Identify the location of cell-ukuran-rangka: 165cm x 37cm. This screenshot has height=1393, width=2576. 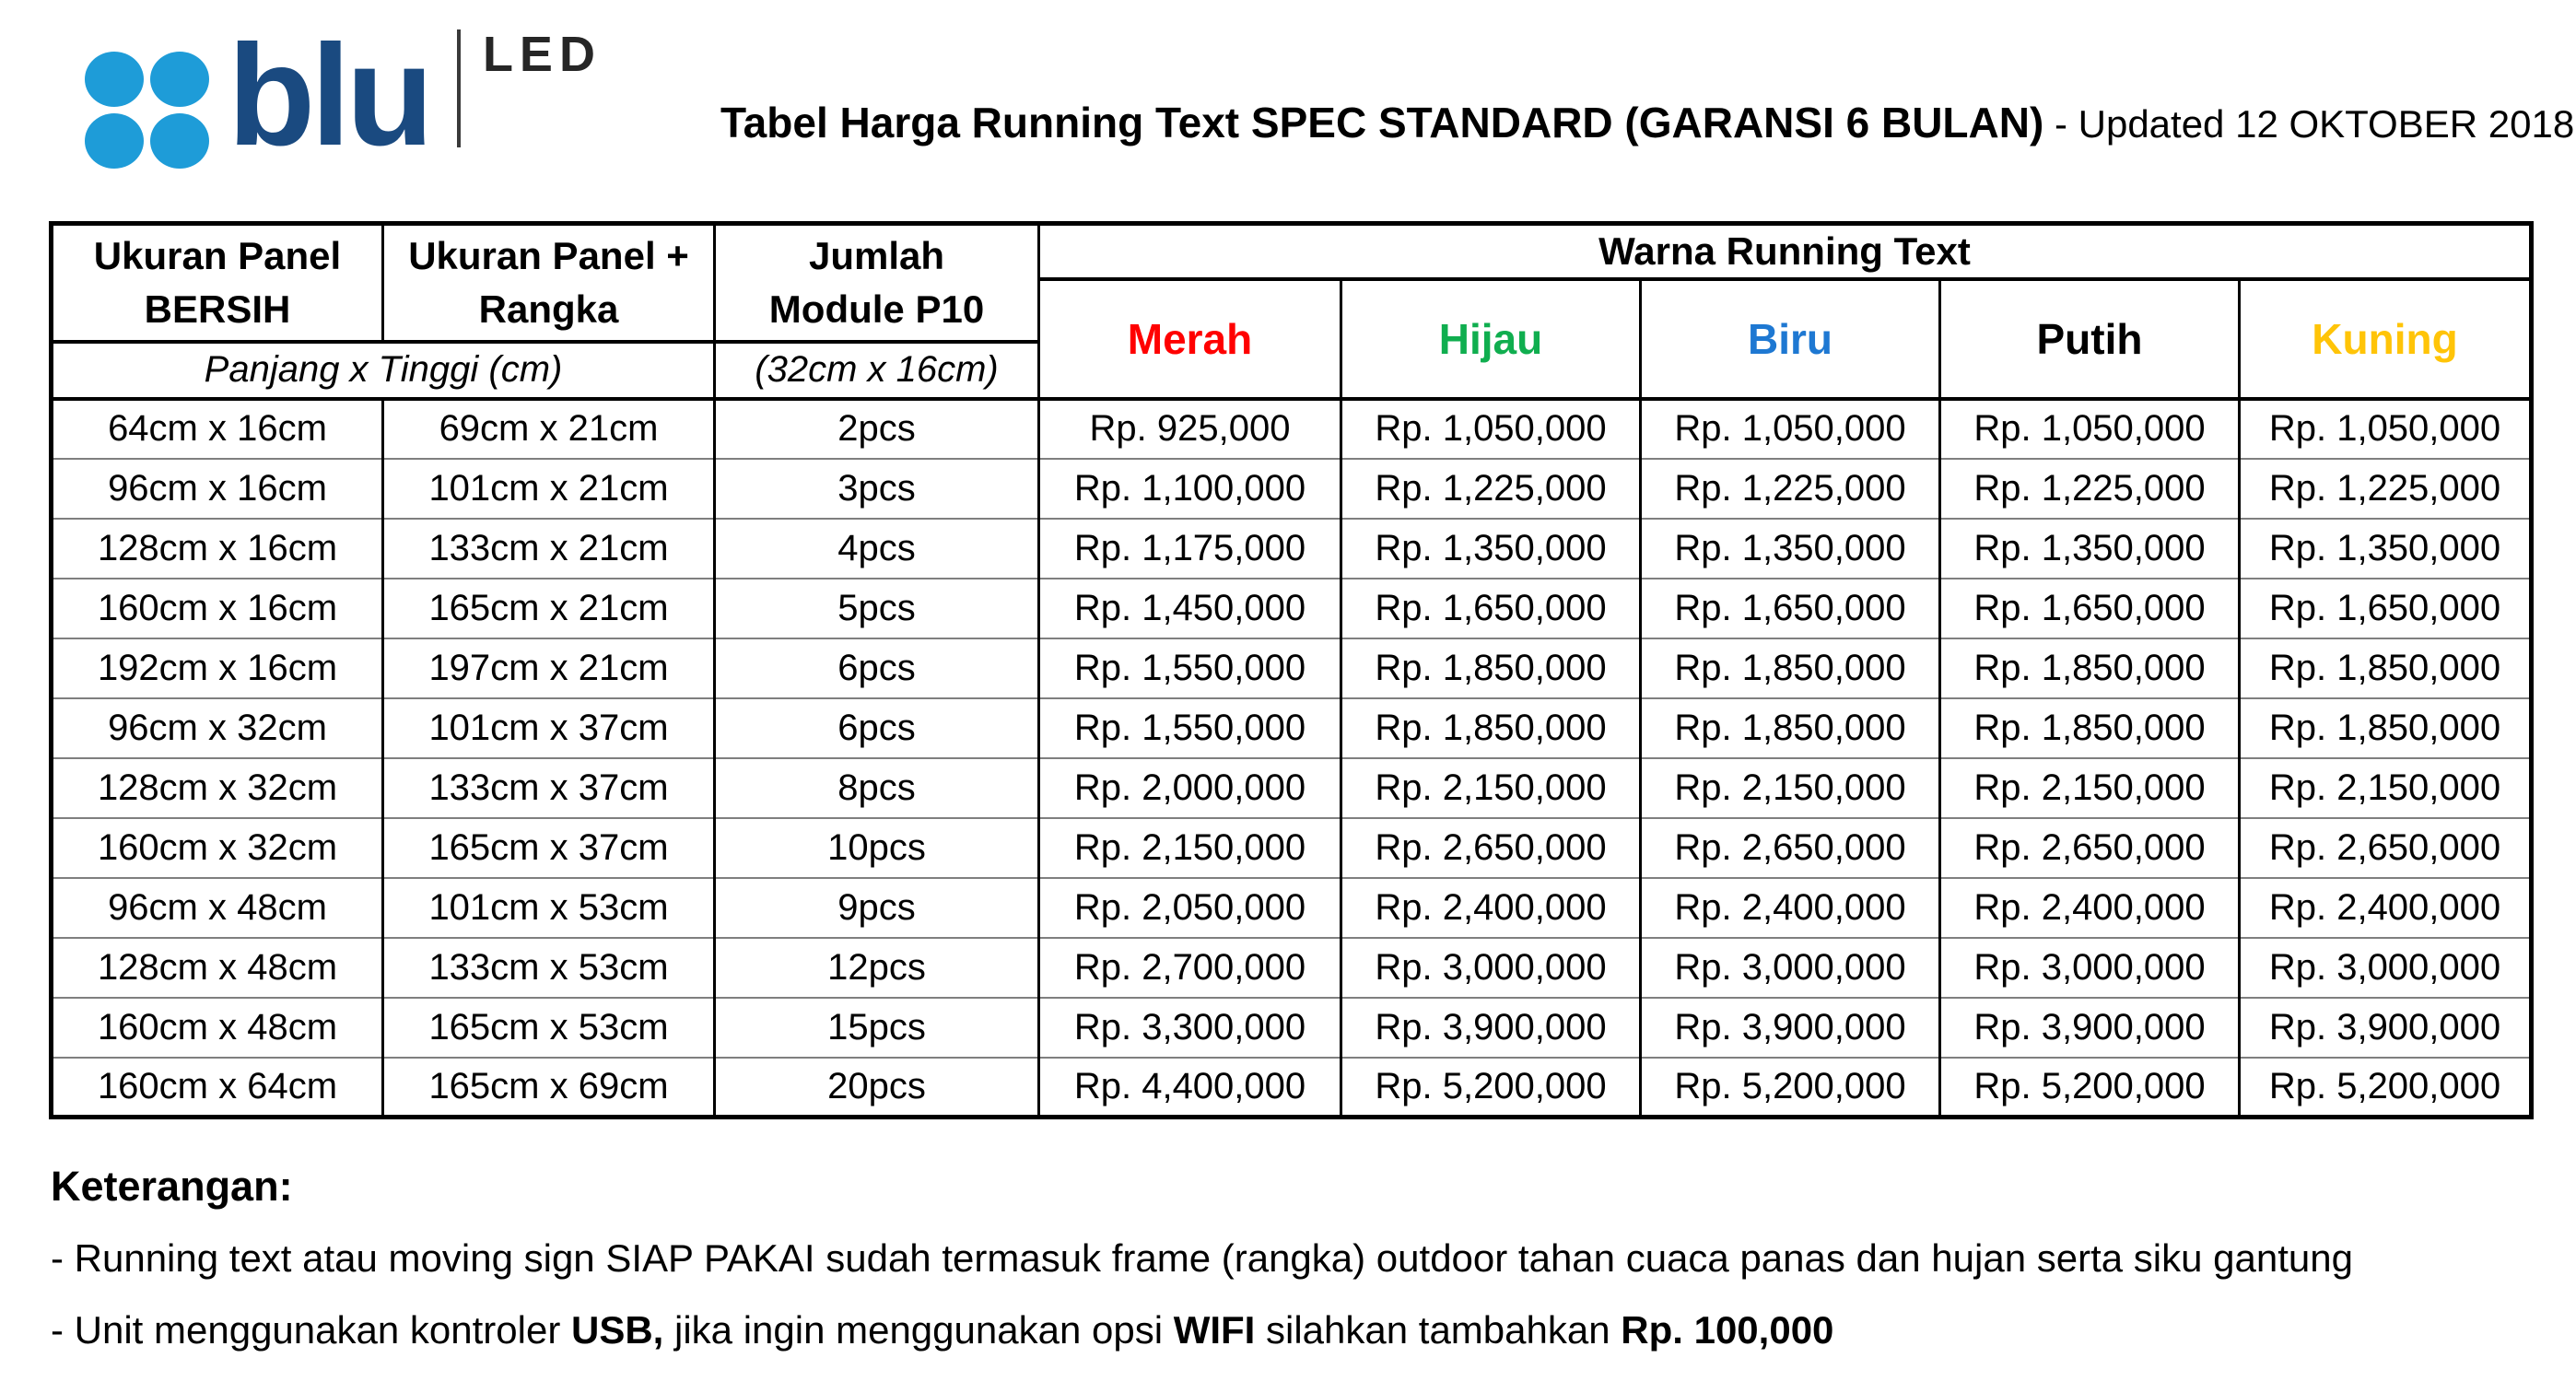
(548, 847).